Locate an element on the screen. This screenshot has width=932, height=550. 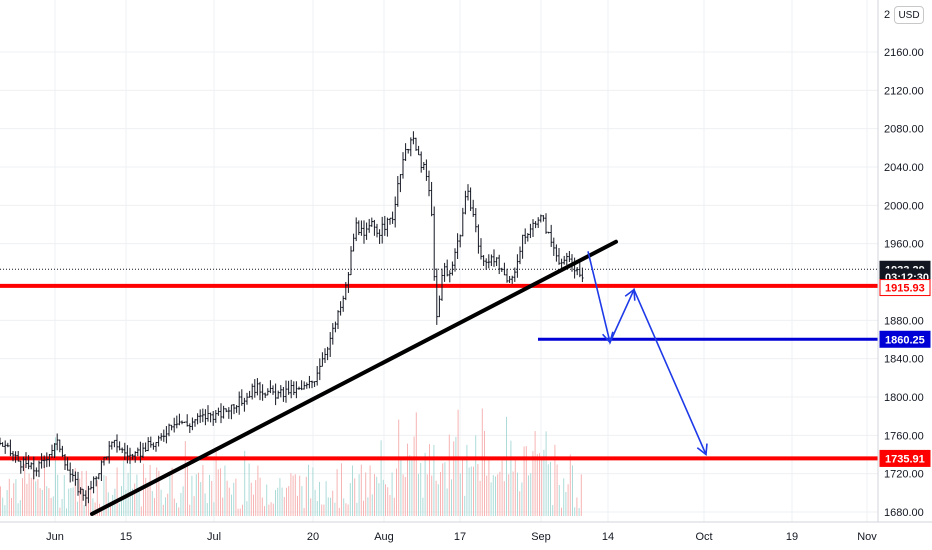
y-tick-label: 1840.00 is located at coordinates (904, 360).